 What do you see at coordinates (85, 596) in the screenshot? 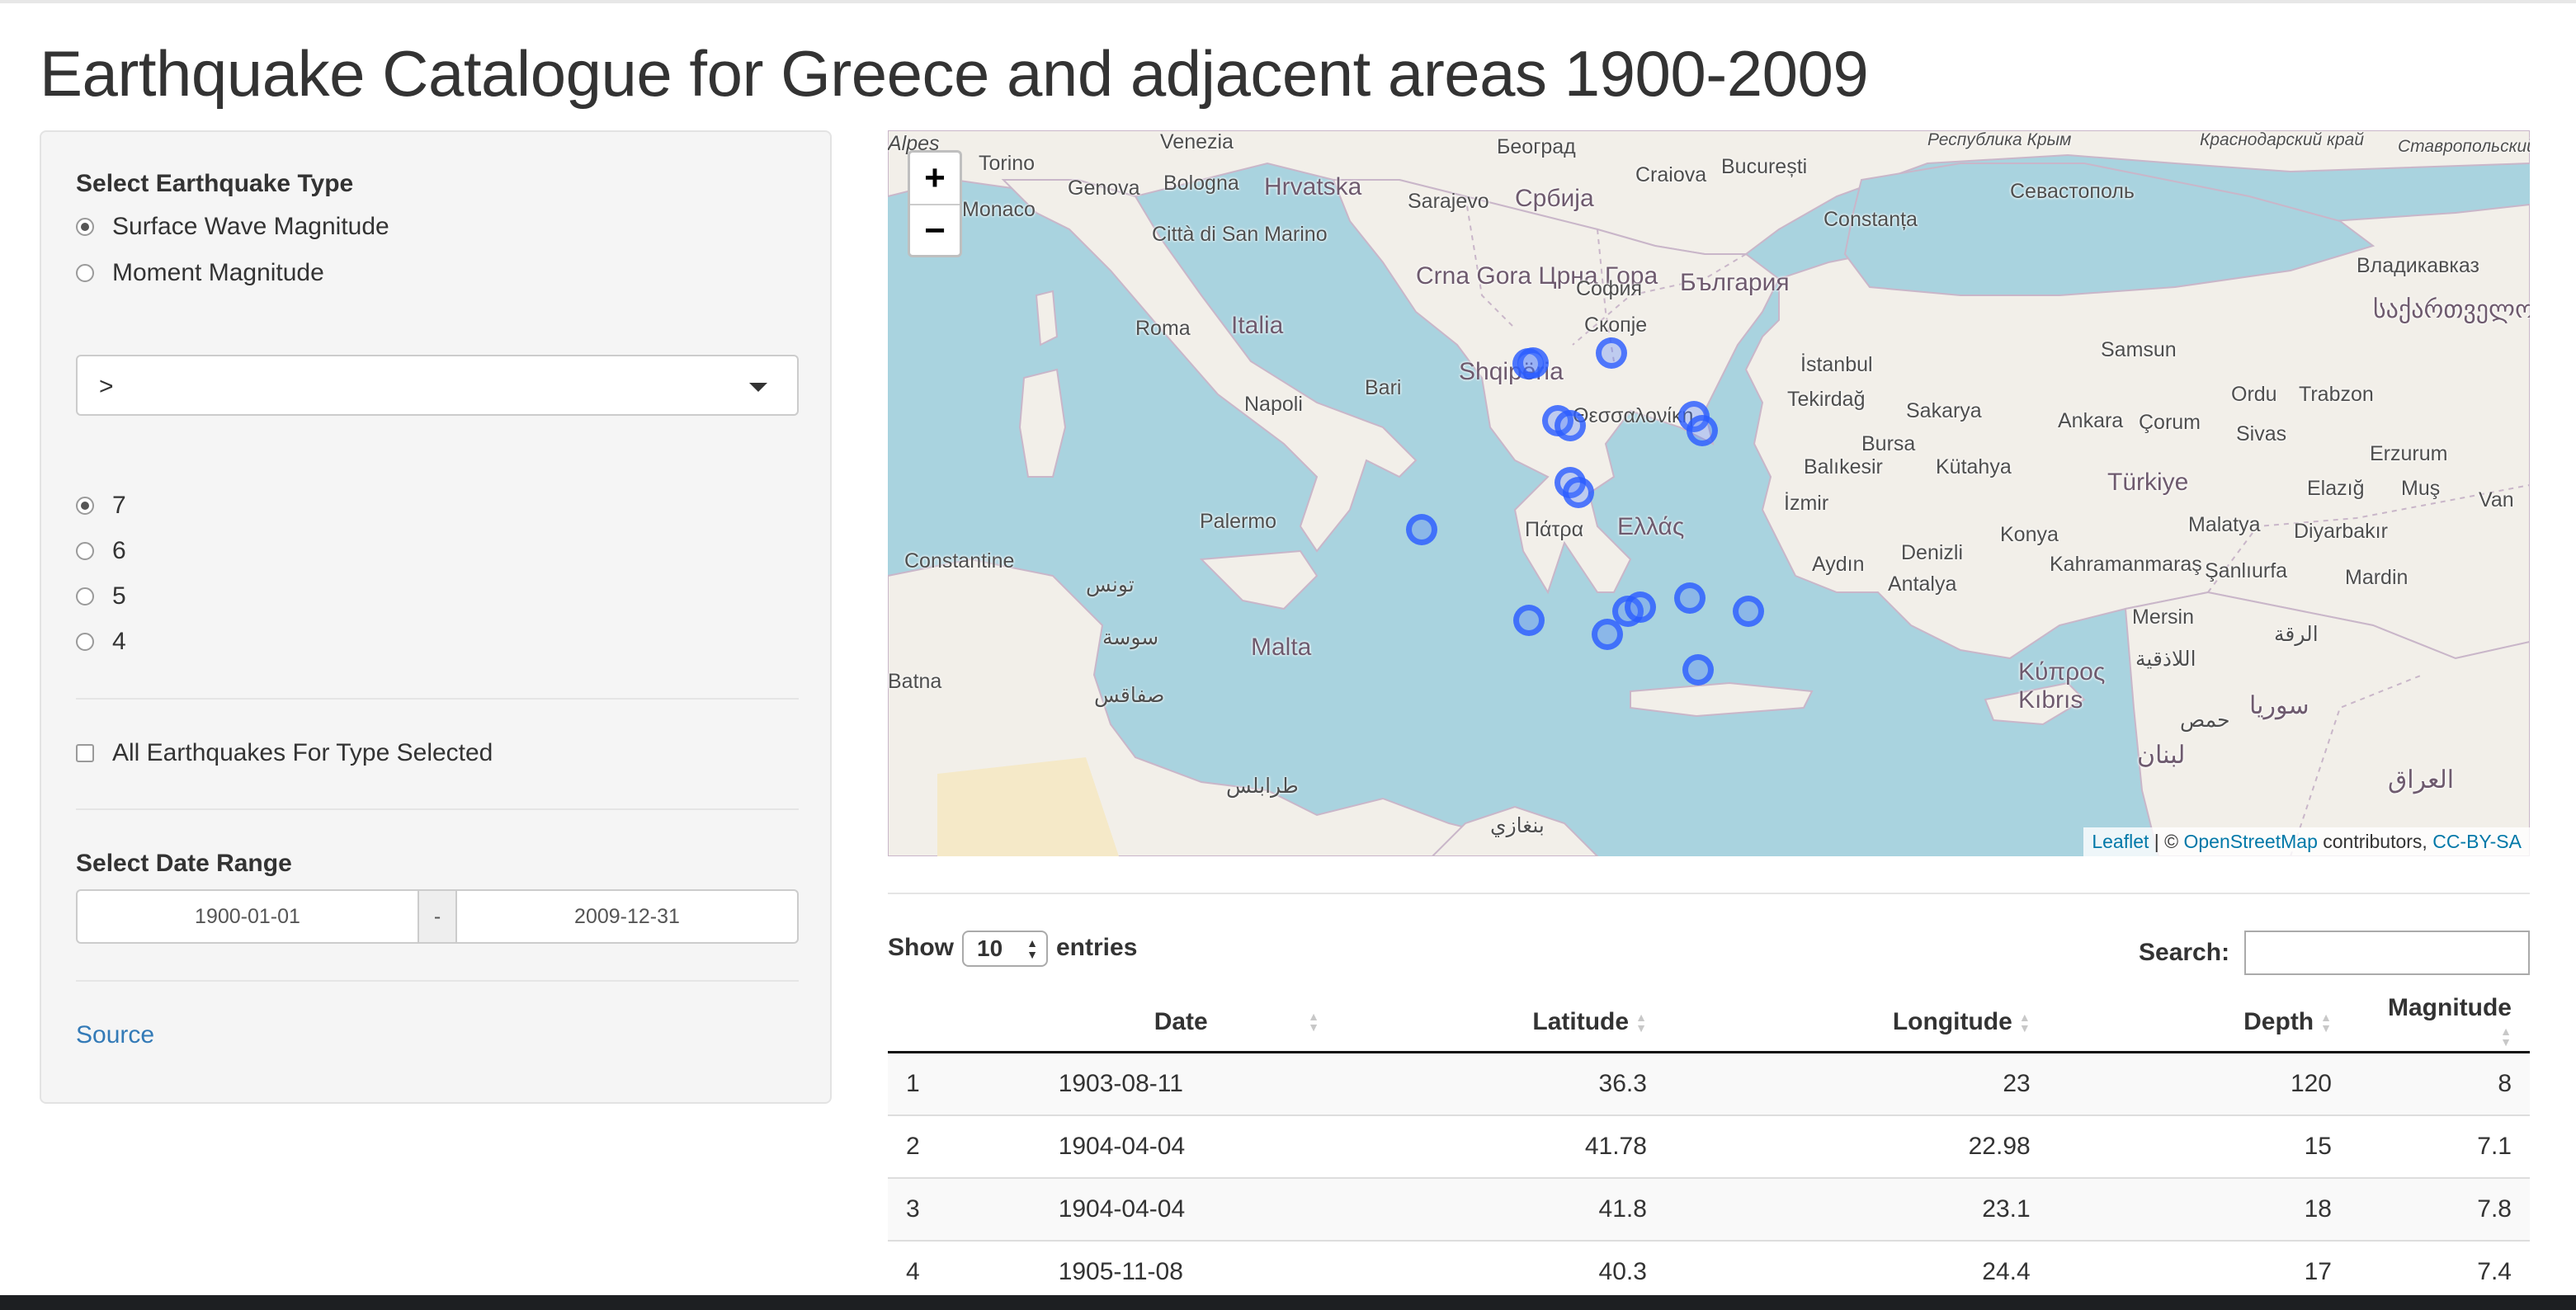
I see `radio-mag-5-circle` at bounding box center [85, 596].